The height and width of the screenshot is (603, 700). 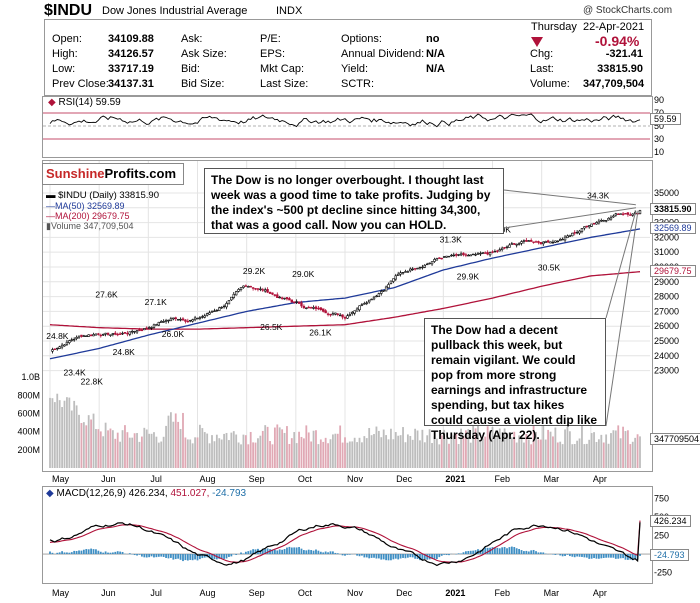 What do you see at coordinates (673, 209) in the screenshot?
I see `price-value-tag: 33815.90` at bounding box center [673, 209].